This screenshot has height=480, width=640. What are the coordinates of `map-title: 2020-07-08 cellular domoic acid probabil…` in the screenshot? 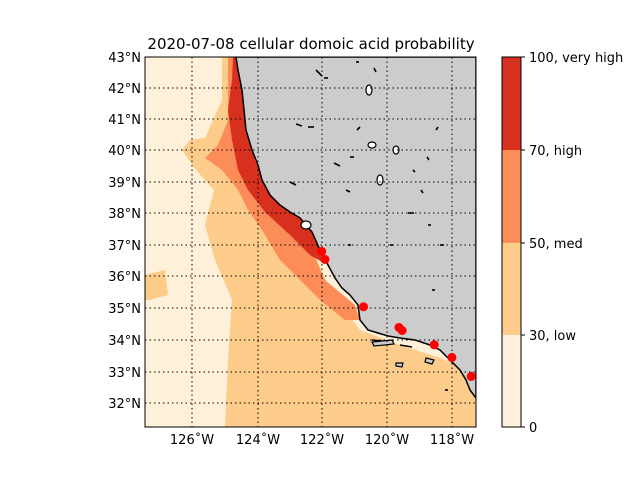 It's located at (310, 44).